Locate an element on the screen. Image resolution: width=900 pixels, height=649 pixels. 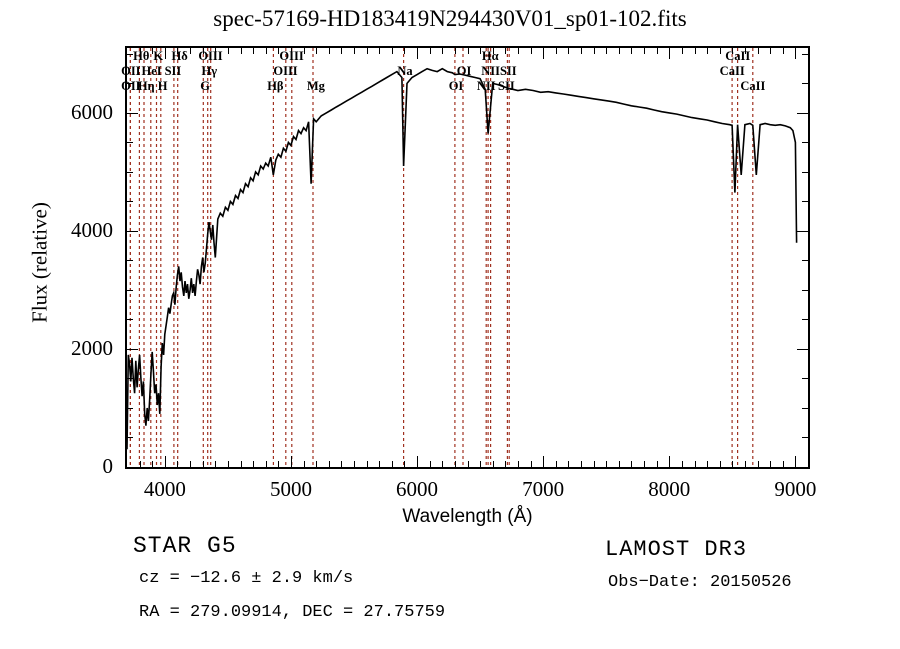
x-tick-label: 4000 is located at coordinates (164, 489).